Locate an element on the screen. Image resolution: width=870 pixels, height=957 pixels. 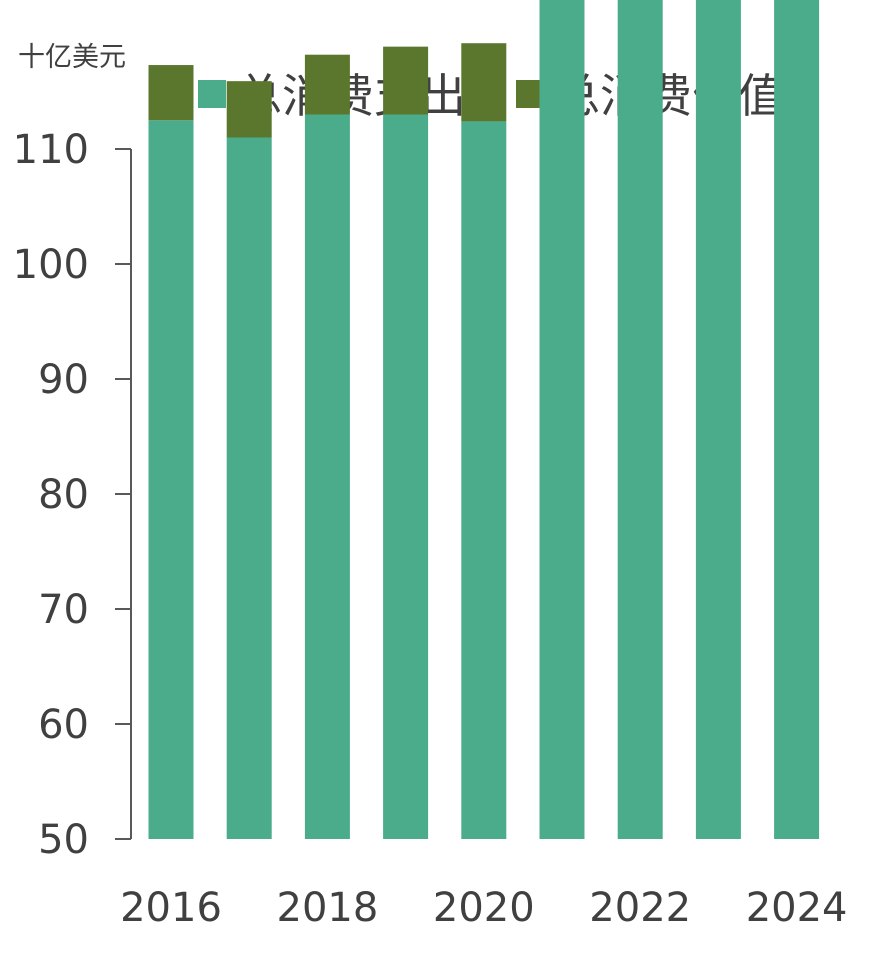
y-tick-label: 80 is located at coordinates (63, 495).